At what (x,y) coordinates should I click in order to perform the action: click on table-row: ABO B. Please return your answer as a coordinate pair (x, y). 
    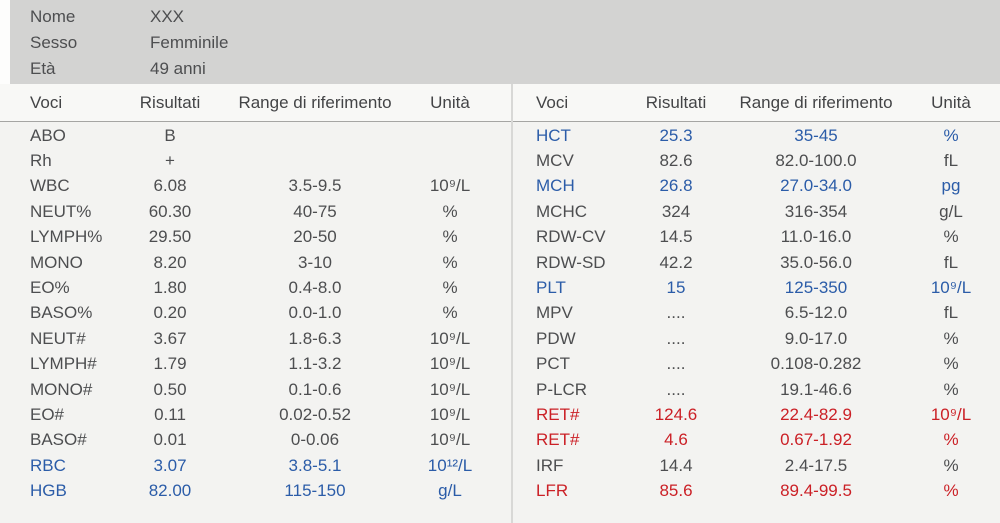
    Looking at the image, I should click on (255, 135).